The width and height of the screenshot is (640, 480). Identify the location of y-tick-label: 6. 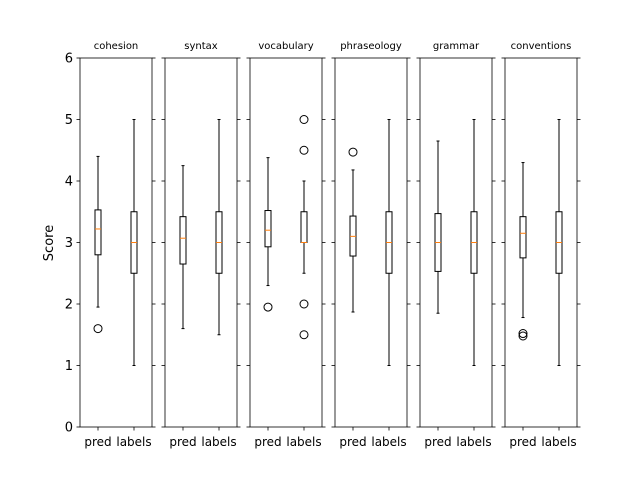
(69, 59).